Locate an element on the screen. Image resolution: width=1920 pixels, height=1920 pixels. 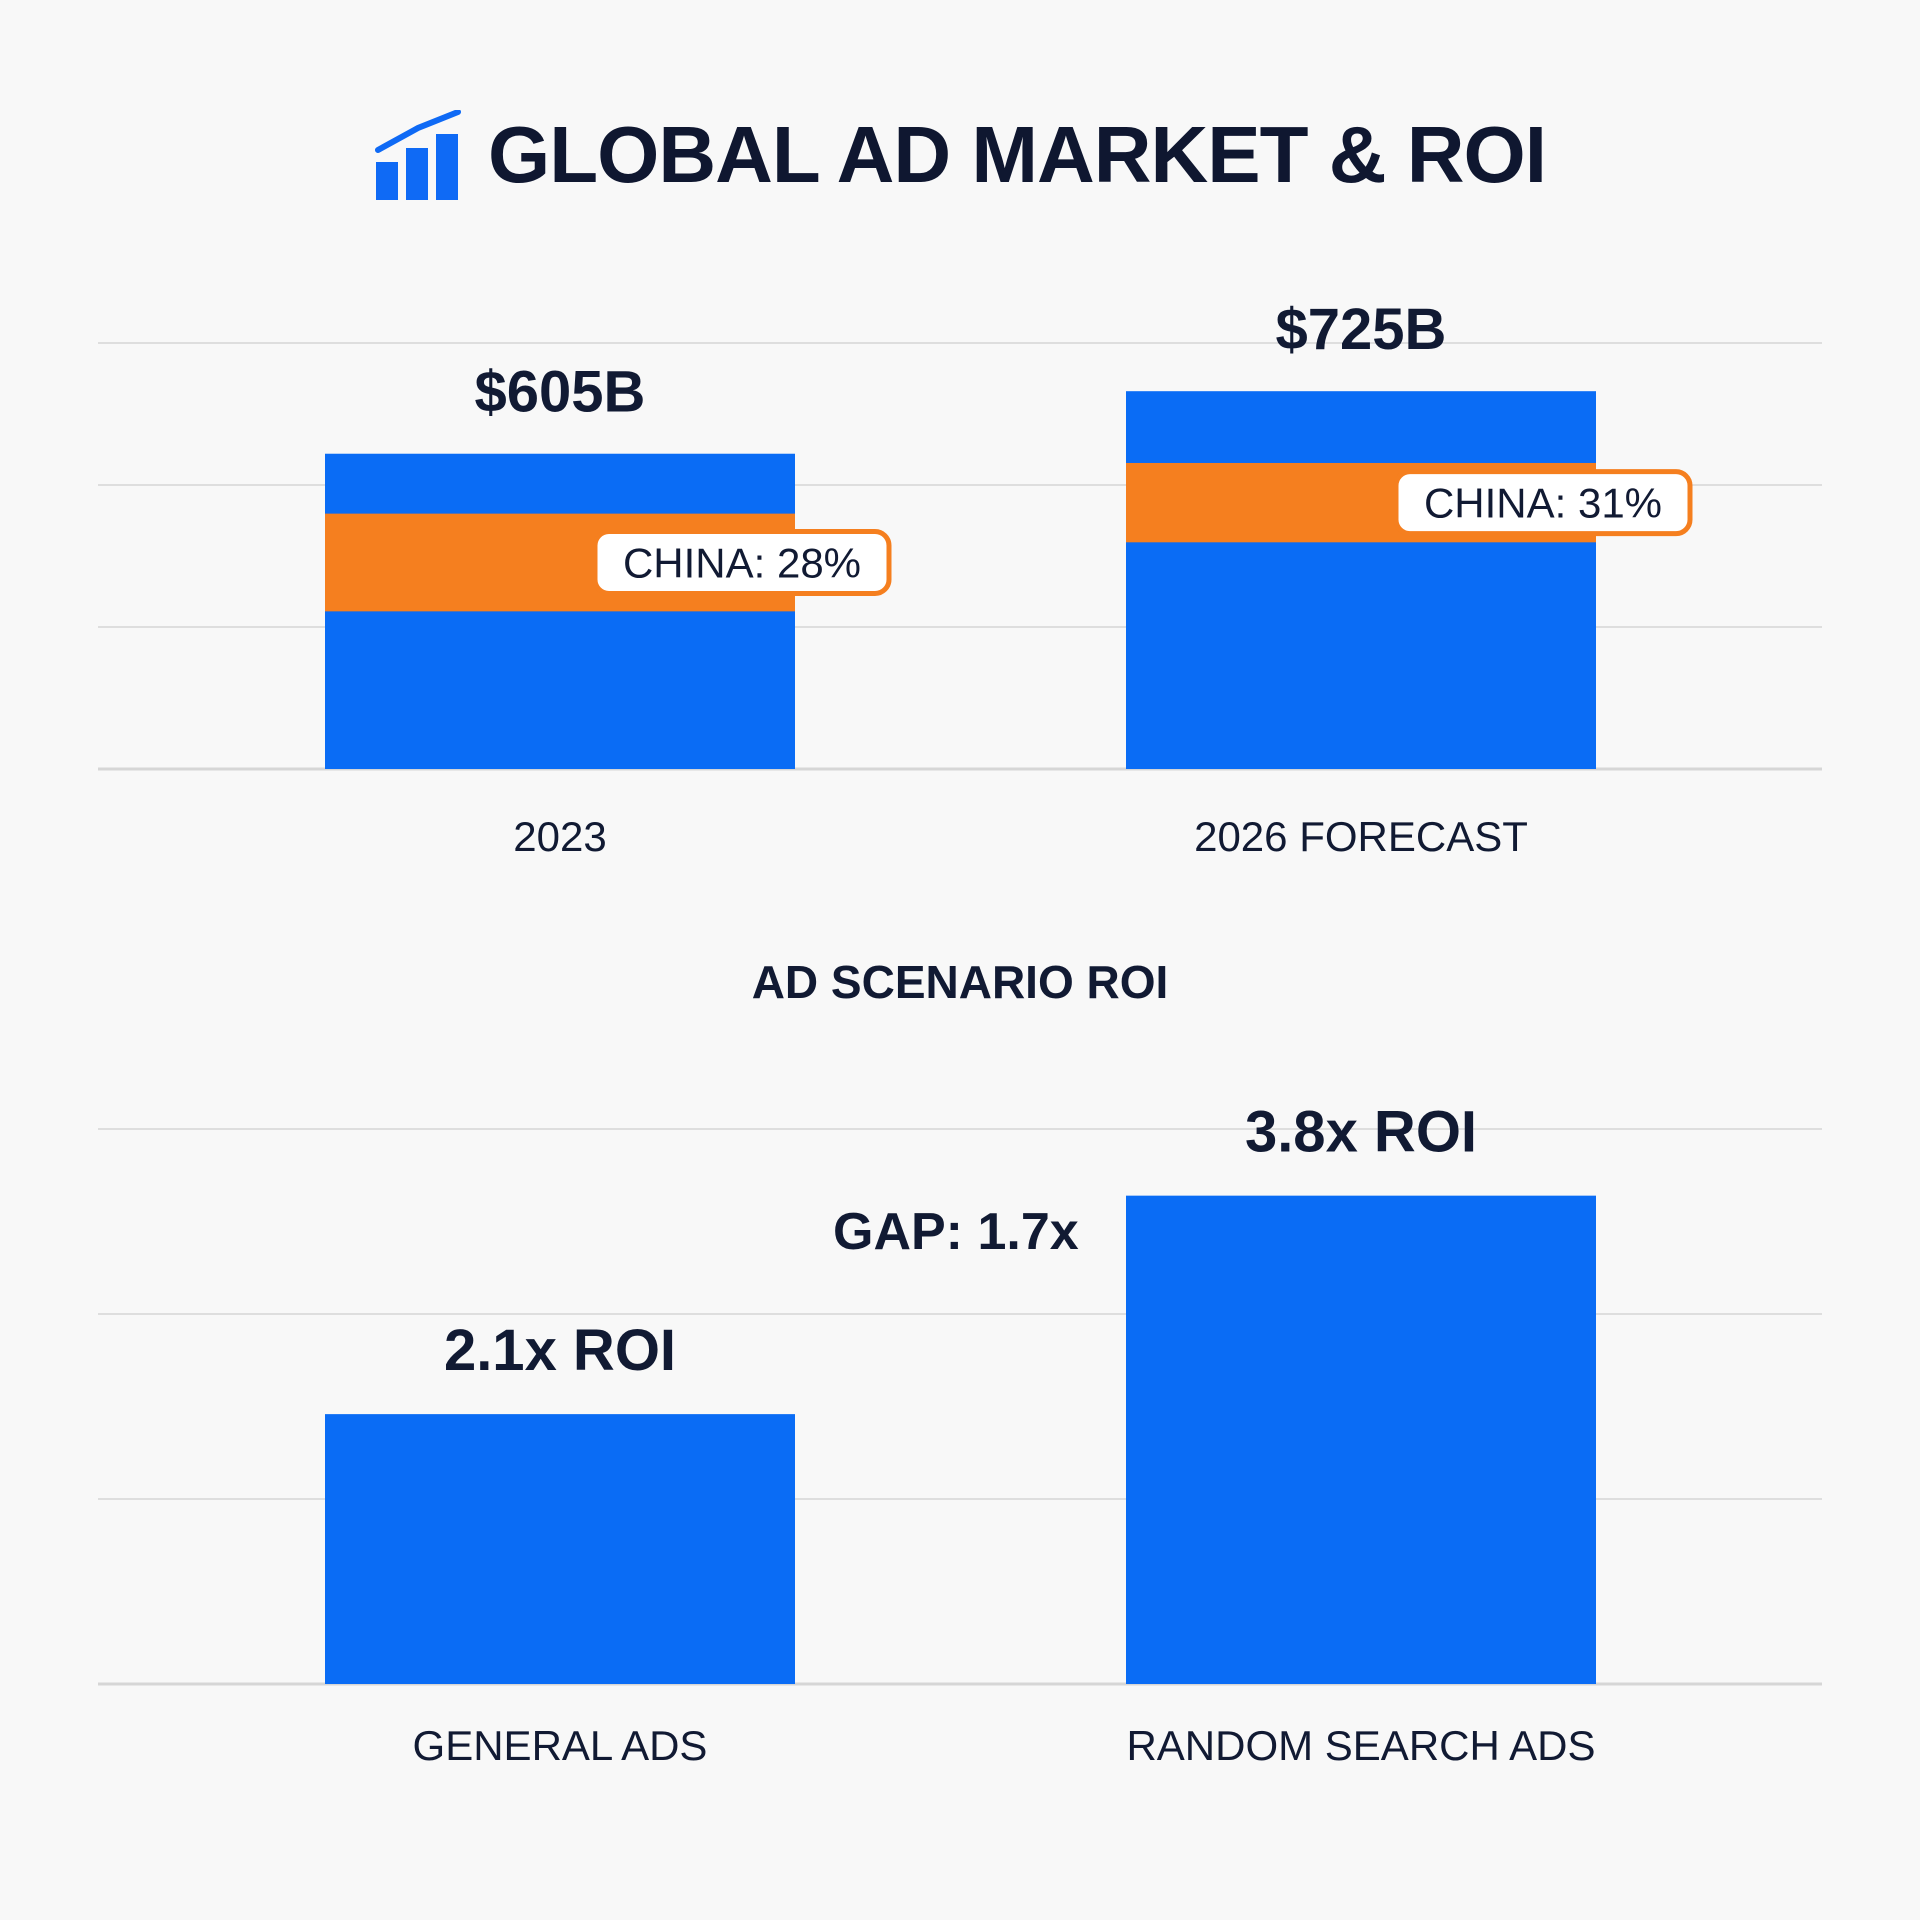
category-label: RANDOM SEARCH ADS is located at coordinates (1360, 1745).